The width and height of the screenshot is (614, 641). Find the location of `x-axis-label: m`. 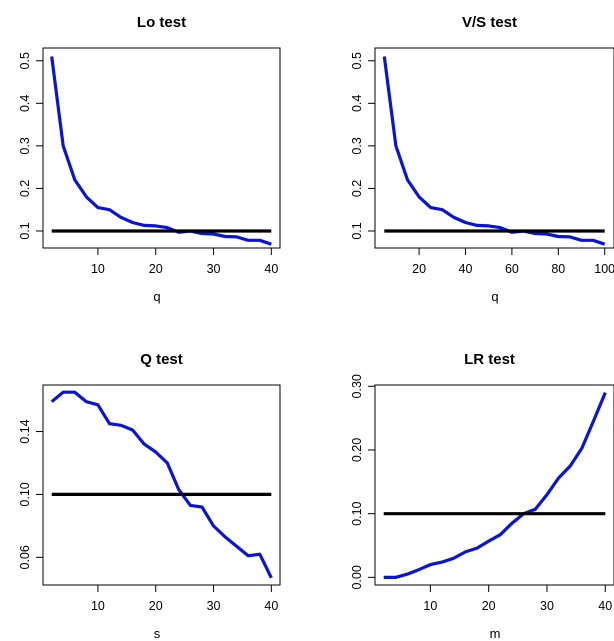

x-axis-label: m is located at coordinates (495, 633).